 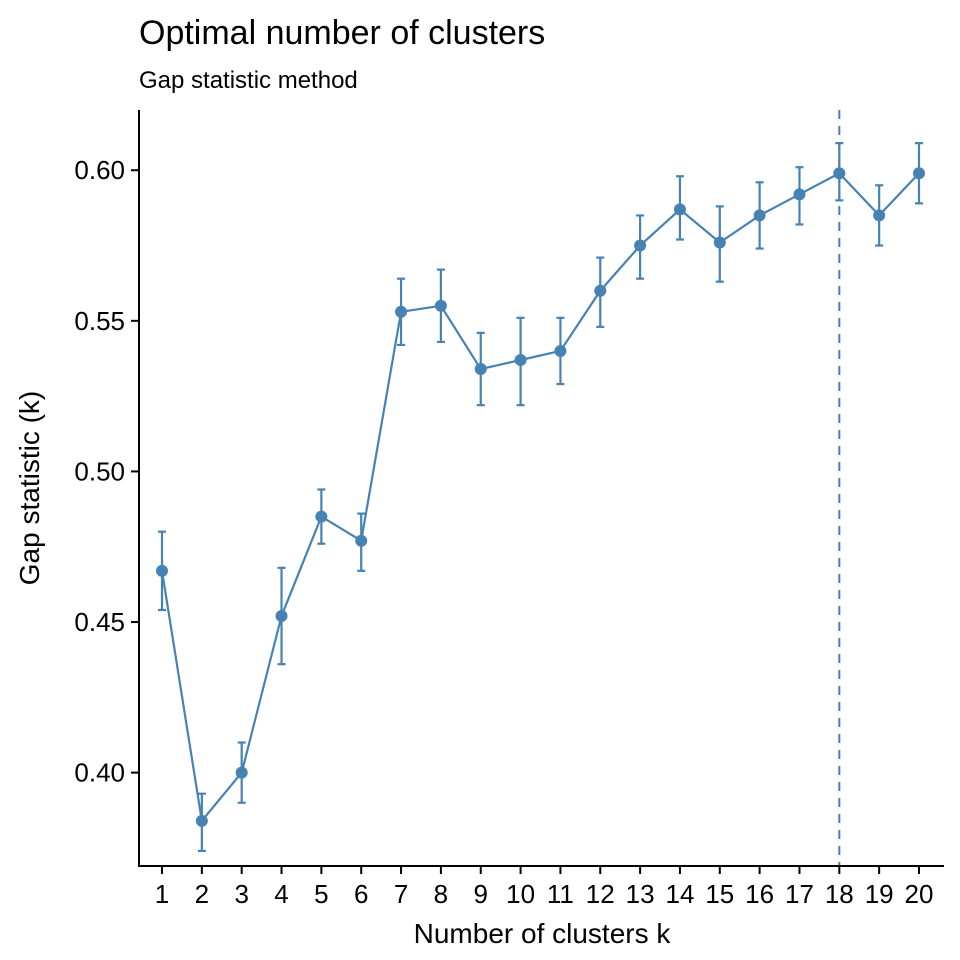 I want to click on y-axis-title: Gap statistic (k), so click(x=29, y=488).